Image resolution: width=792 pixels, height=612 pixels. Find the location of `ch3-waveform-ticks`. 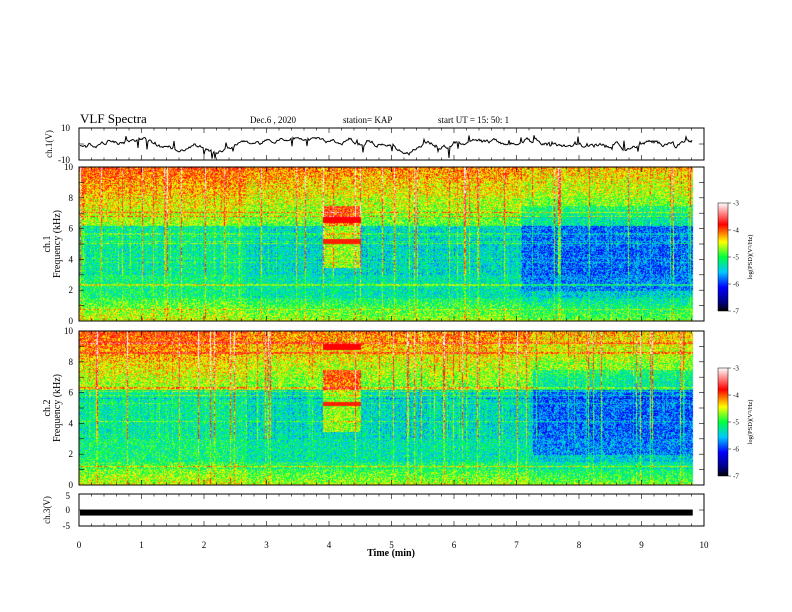

ch3-waveform-ticks is located at coordinates (391, 510).